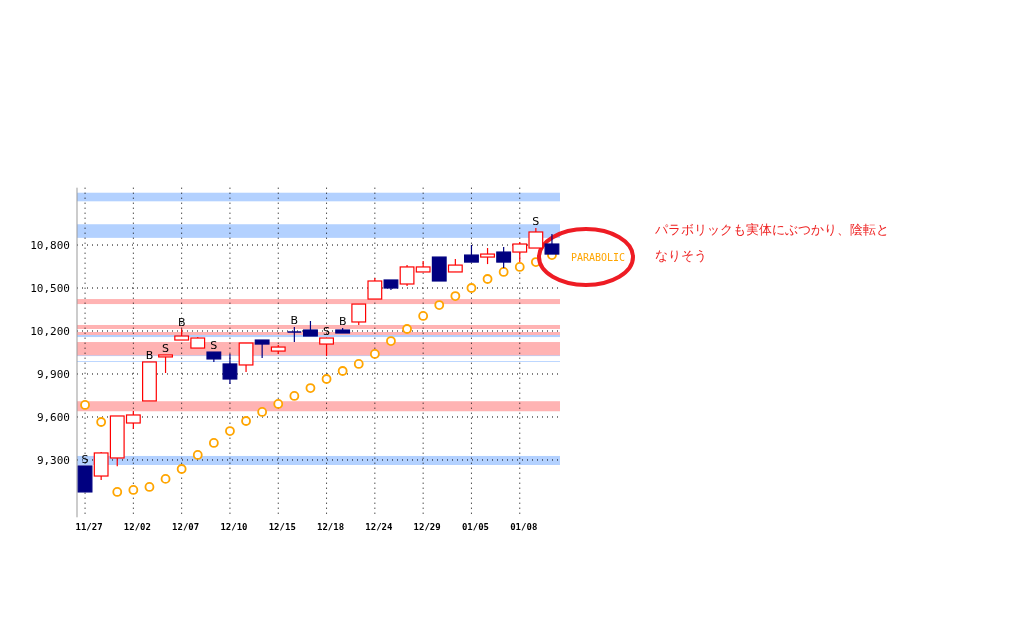 The image size is (1029, 643). I want to click on x-tick-label: 12/24, so click(379, 527).